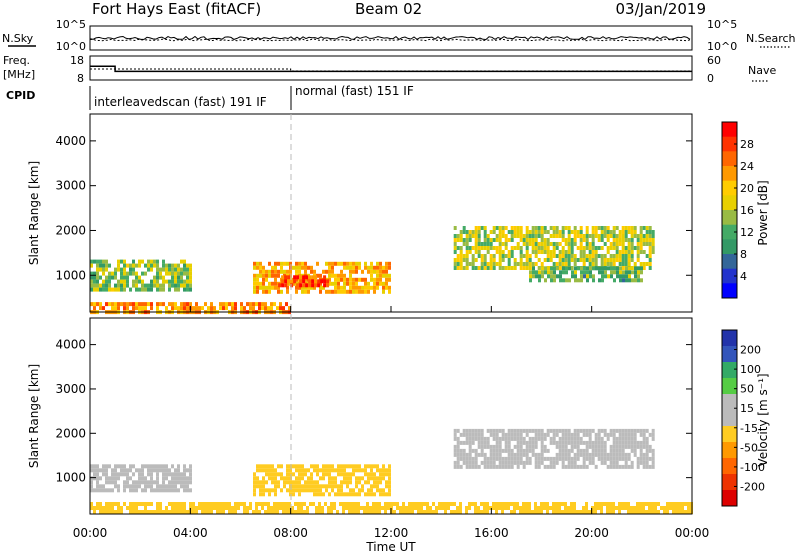  Describe the element at coordinates (71, 46) in the screenshot. I see `noise-tick-low-left: 10^0` at that location.